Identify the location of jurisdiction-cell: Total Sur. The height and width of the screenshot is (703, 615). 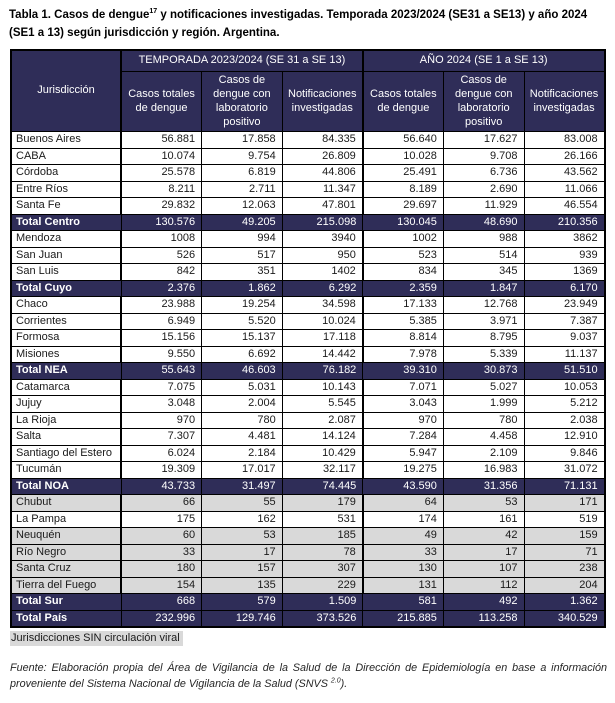
(66, 602).